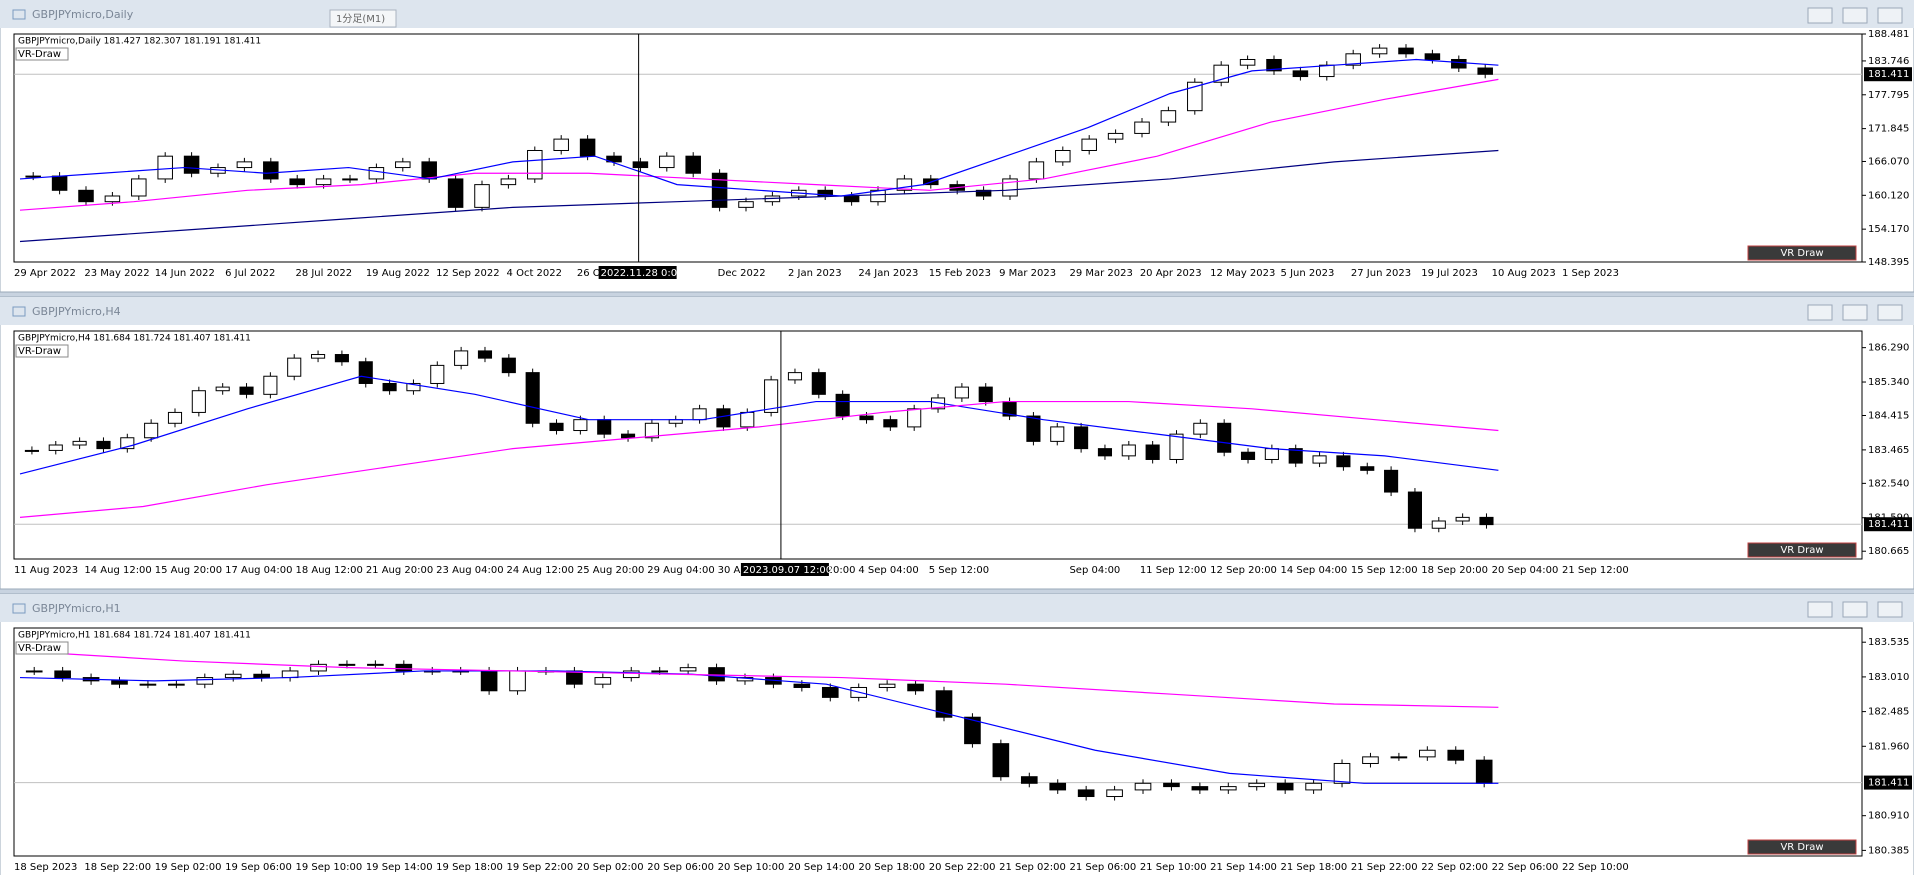  Describe the element at coordinates (787, 570) in the screenshot. I see `cursor-time-label: 2023.09.07 12:00` at that location.